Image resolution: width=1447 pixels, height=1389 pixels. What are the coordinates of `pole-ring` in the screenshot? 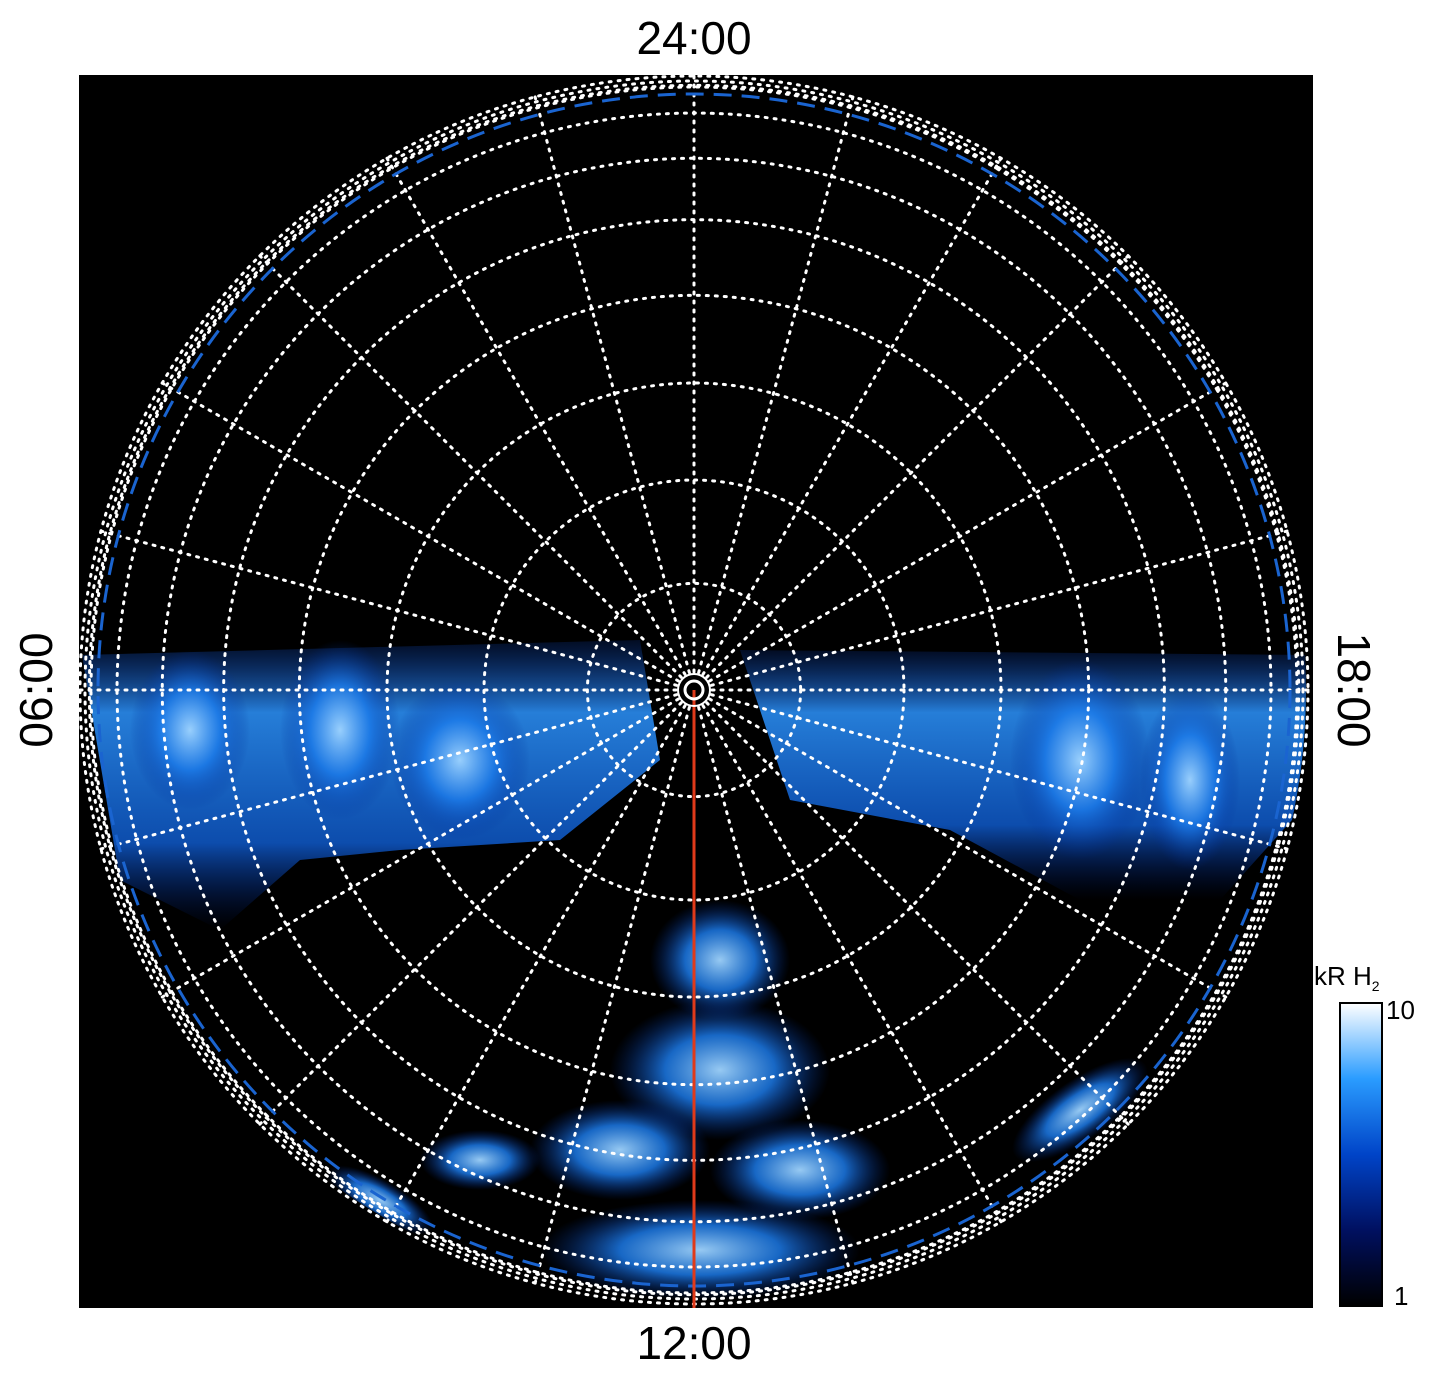 It's located at (694, 690).